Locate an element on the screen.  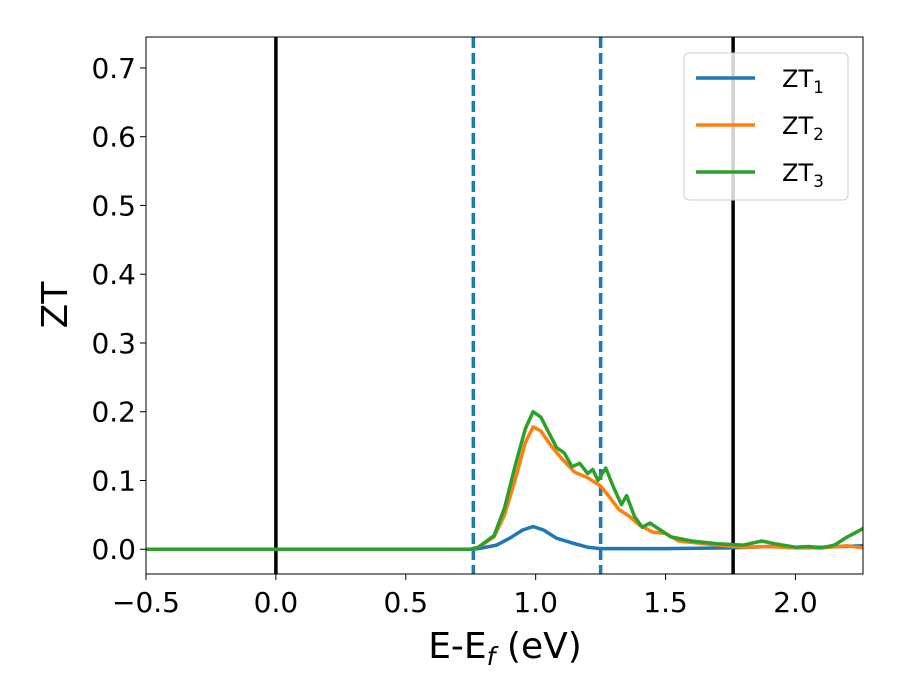
legend: ZT1 ZT2 ZT3 is located at coordinates (766, 126).